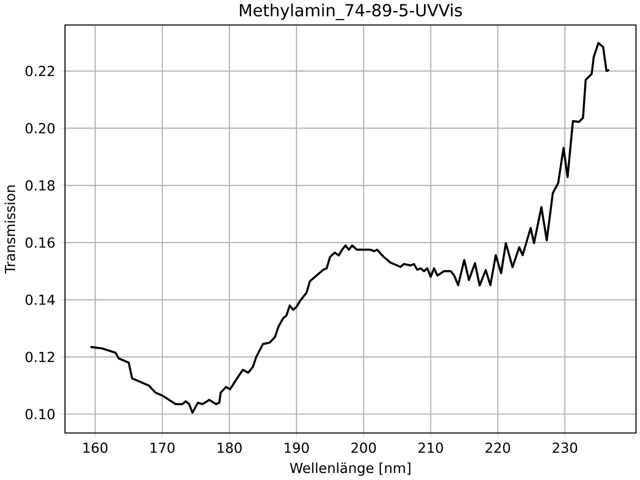 The image size is (640, 480). What do you see at coordinates (430, 447) in the screenshot?
I see `x-tick-label: 210` at bounding box center [430, 447].